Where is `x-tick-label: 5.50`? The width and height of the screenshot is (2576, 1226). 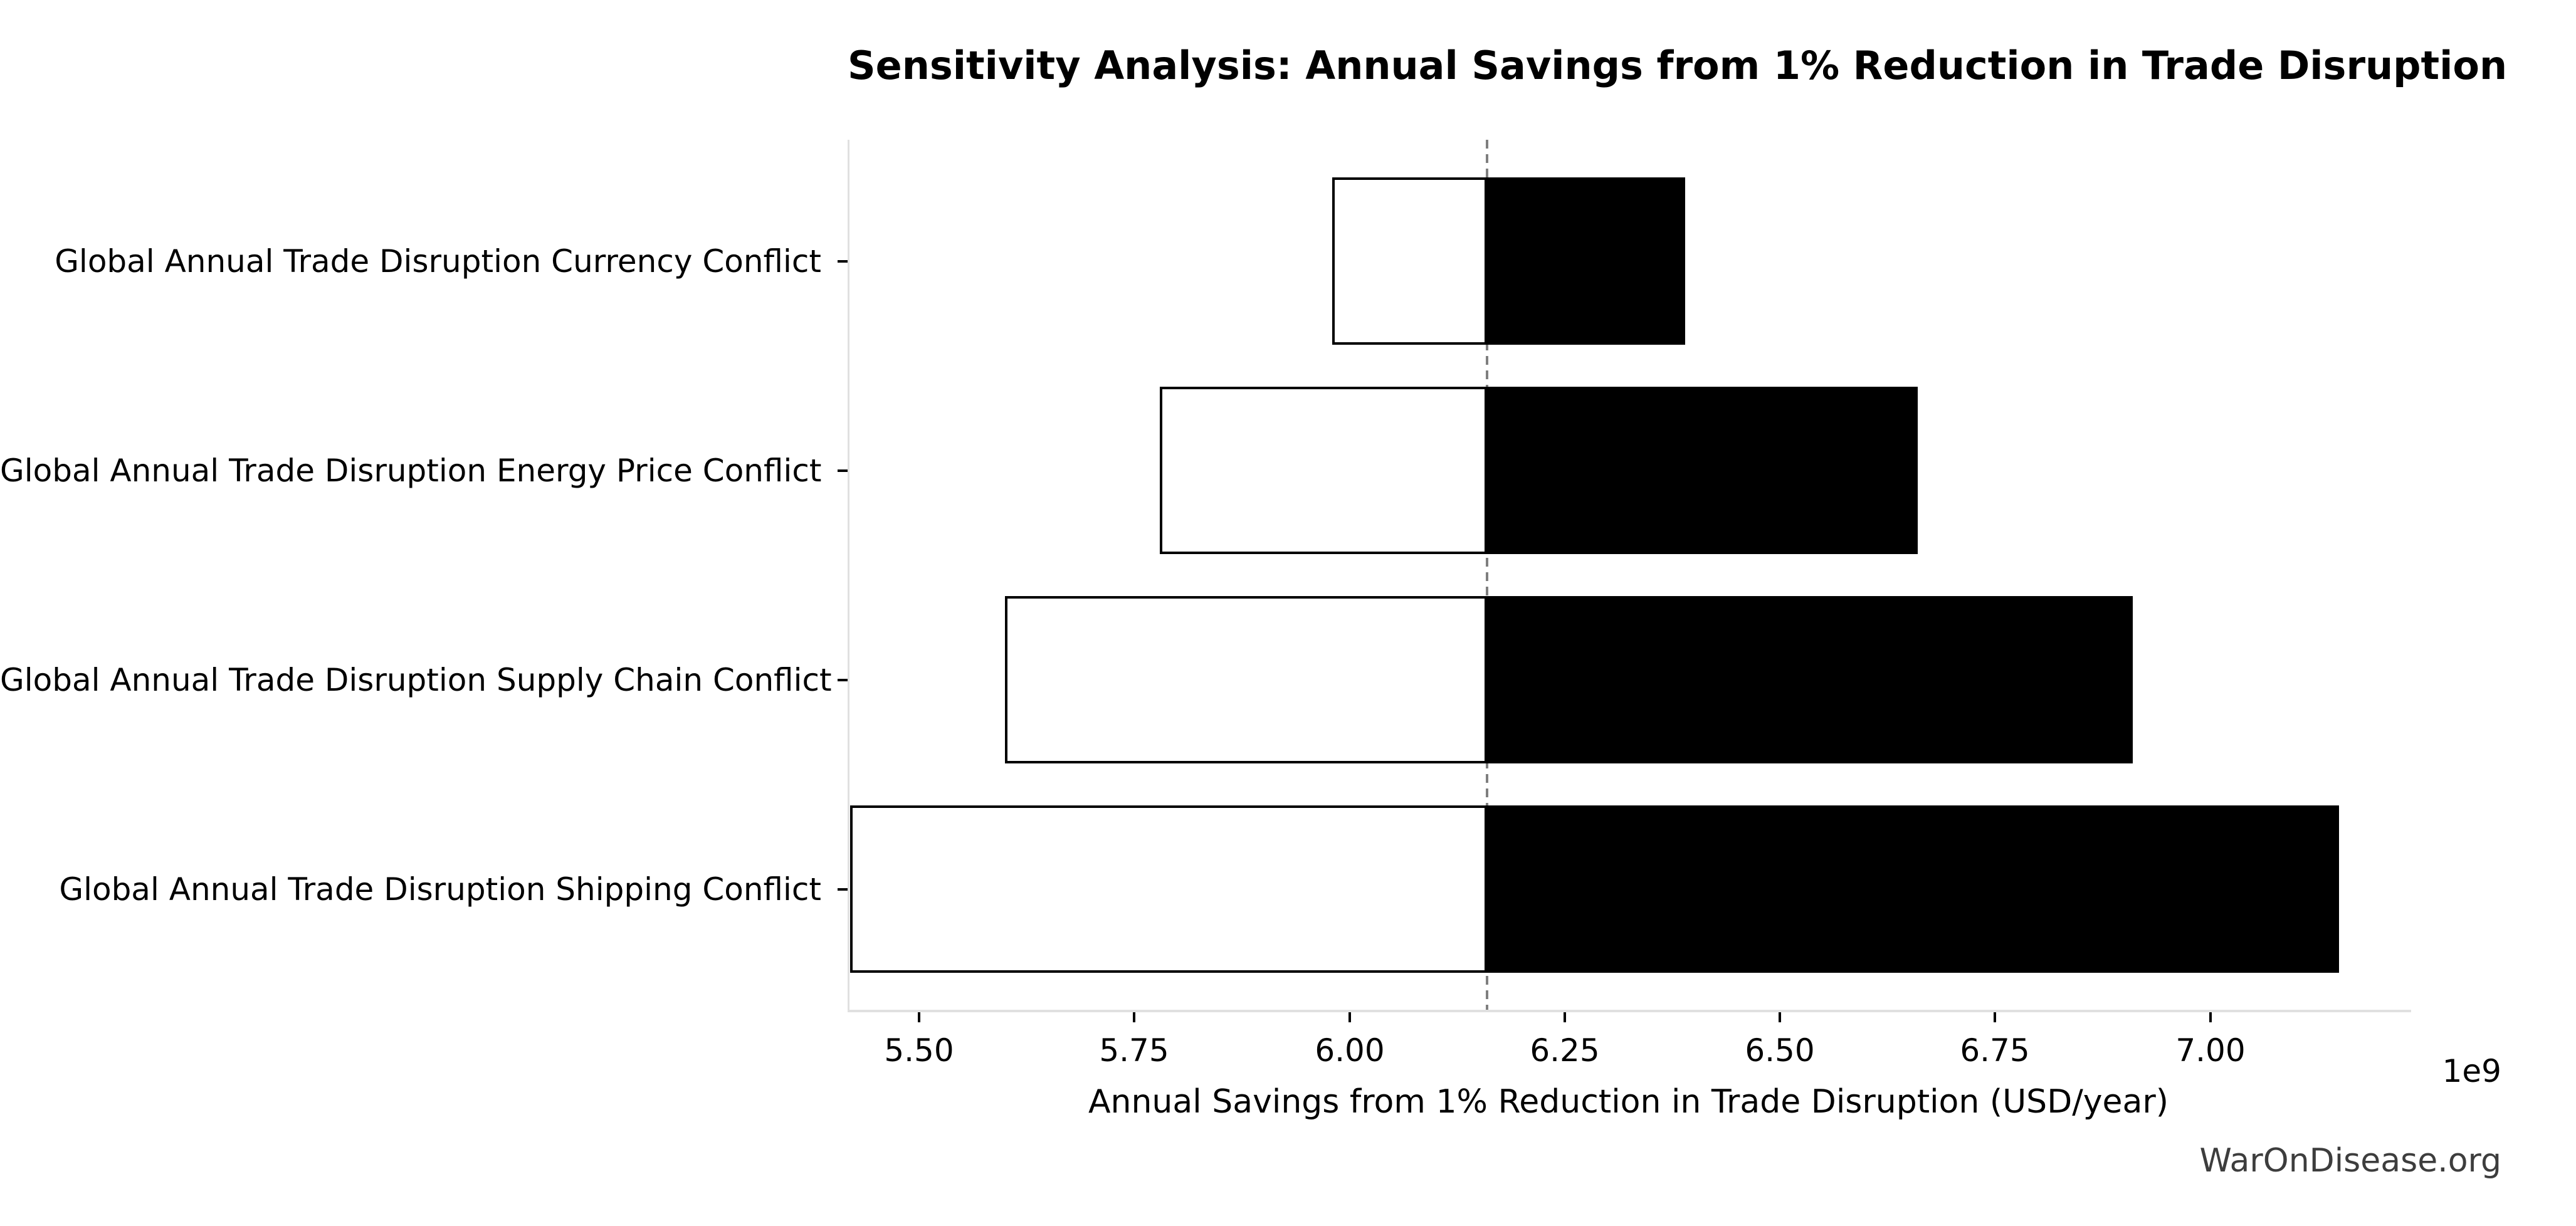 x-tick-label: 5.50 is located at coordinates (919, 1050).